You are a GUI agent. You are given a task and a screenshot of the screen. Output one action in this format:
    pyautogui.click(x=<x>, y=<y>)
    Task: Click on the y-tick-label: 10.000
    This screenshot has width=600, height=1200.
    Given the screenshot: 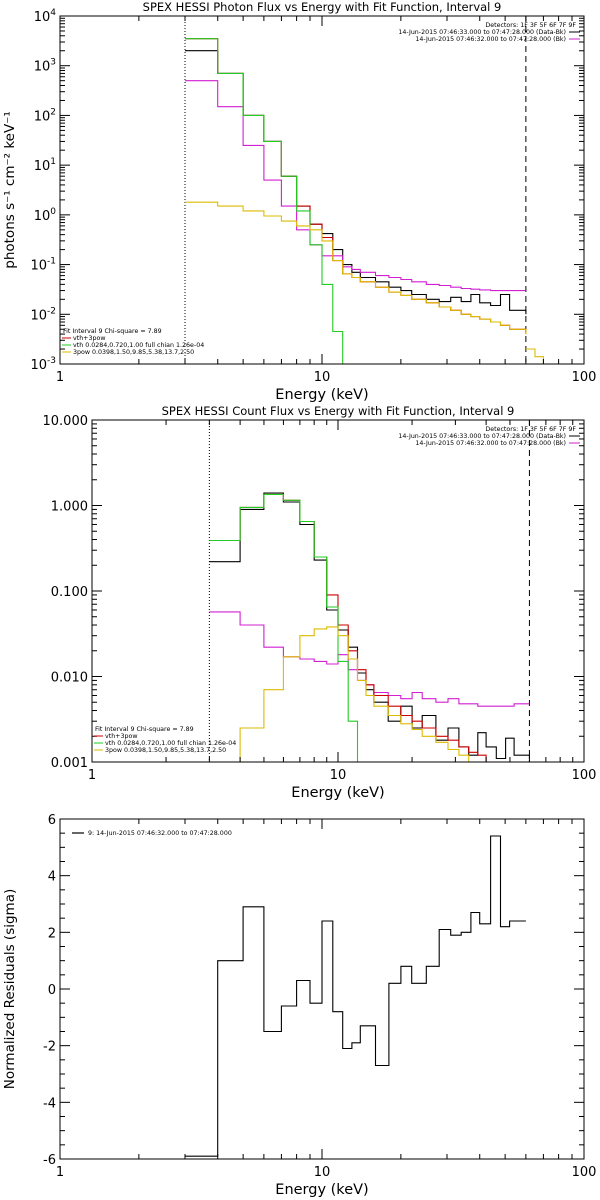 What is the action you would take?
    pyautogui.click(x=66, y=421)
    